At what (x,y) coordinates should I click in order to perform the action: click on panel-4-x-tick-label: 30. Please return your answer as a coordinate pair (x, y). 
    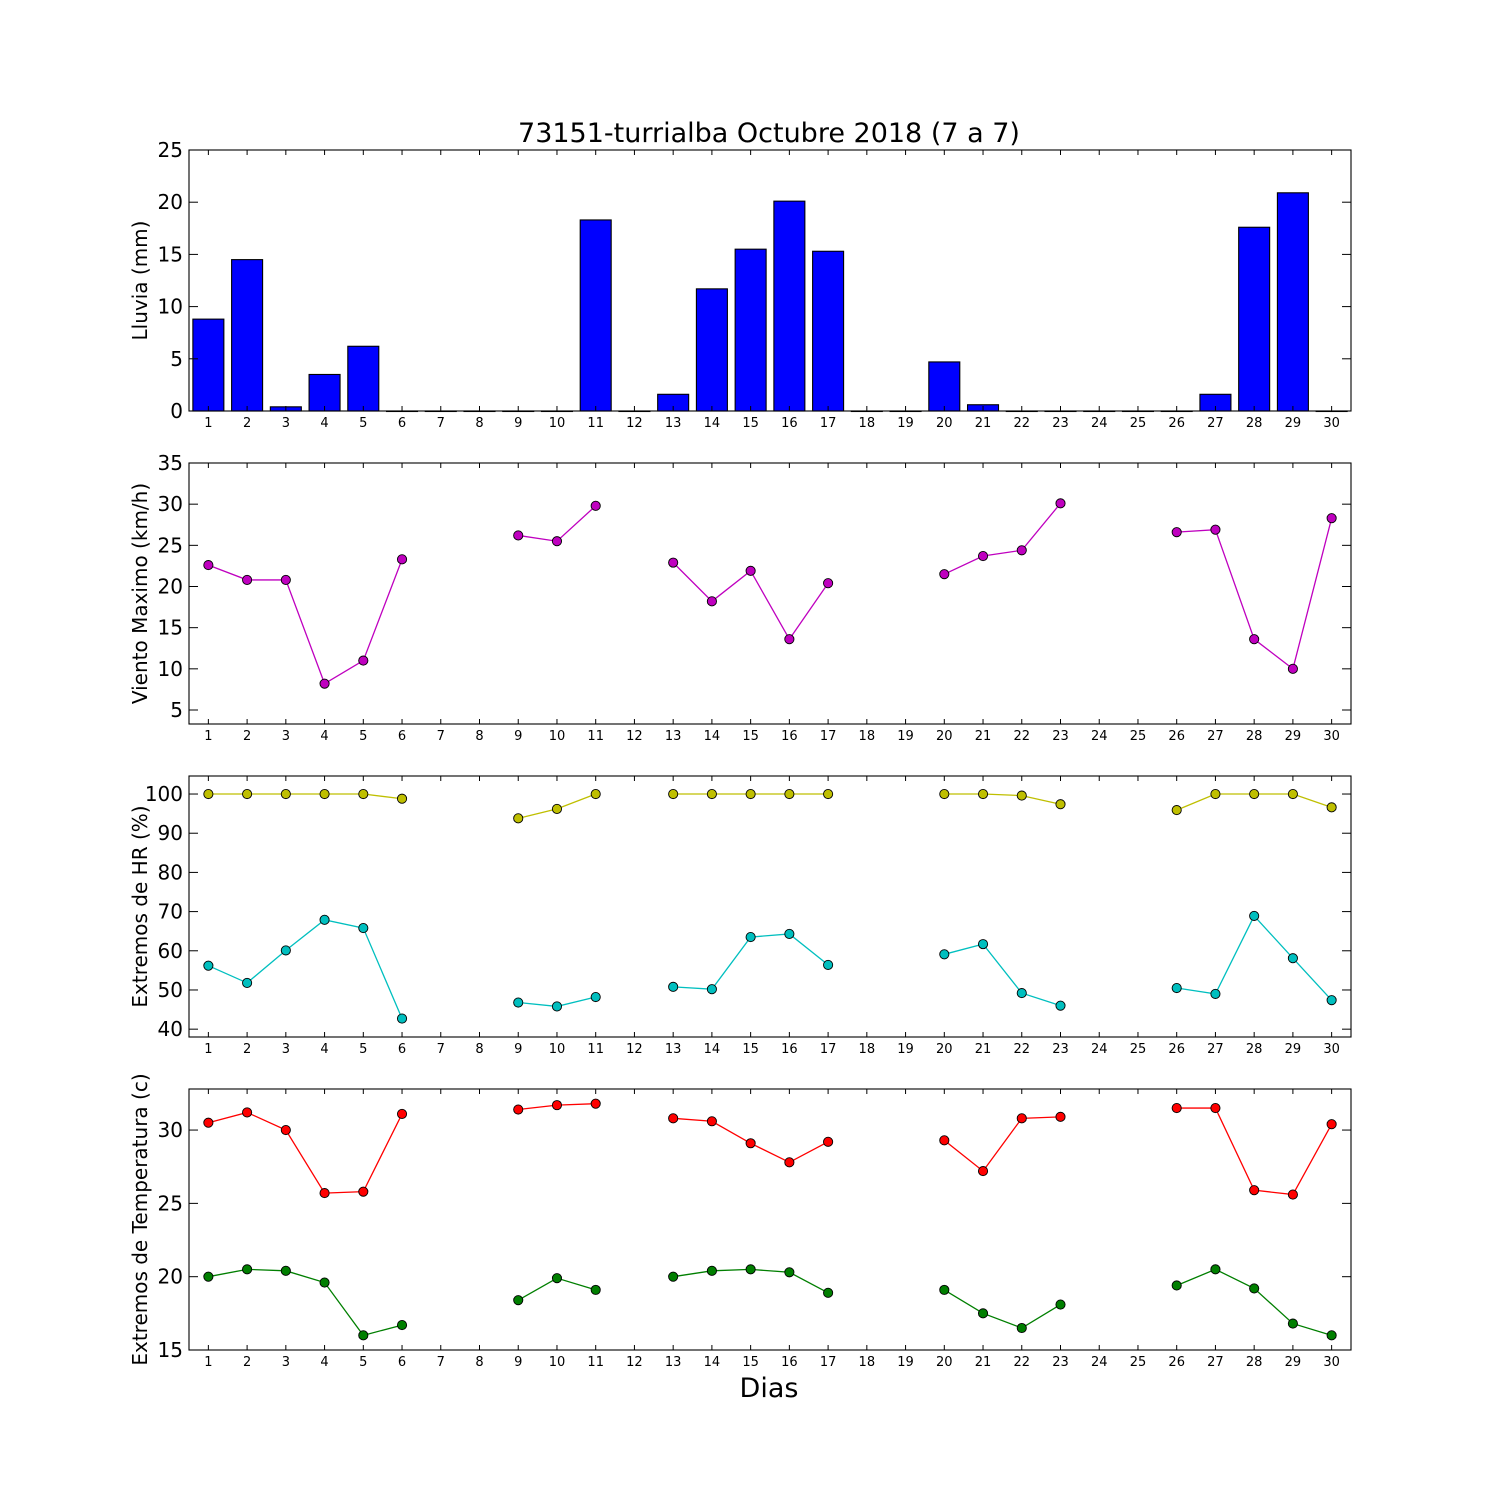
    Looking at the image, I should click on (1331, 1362).